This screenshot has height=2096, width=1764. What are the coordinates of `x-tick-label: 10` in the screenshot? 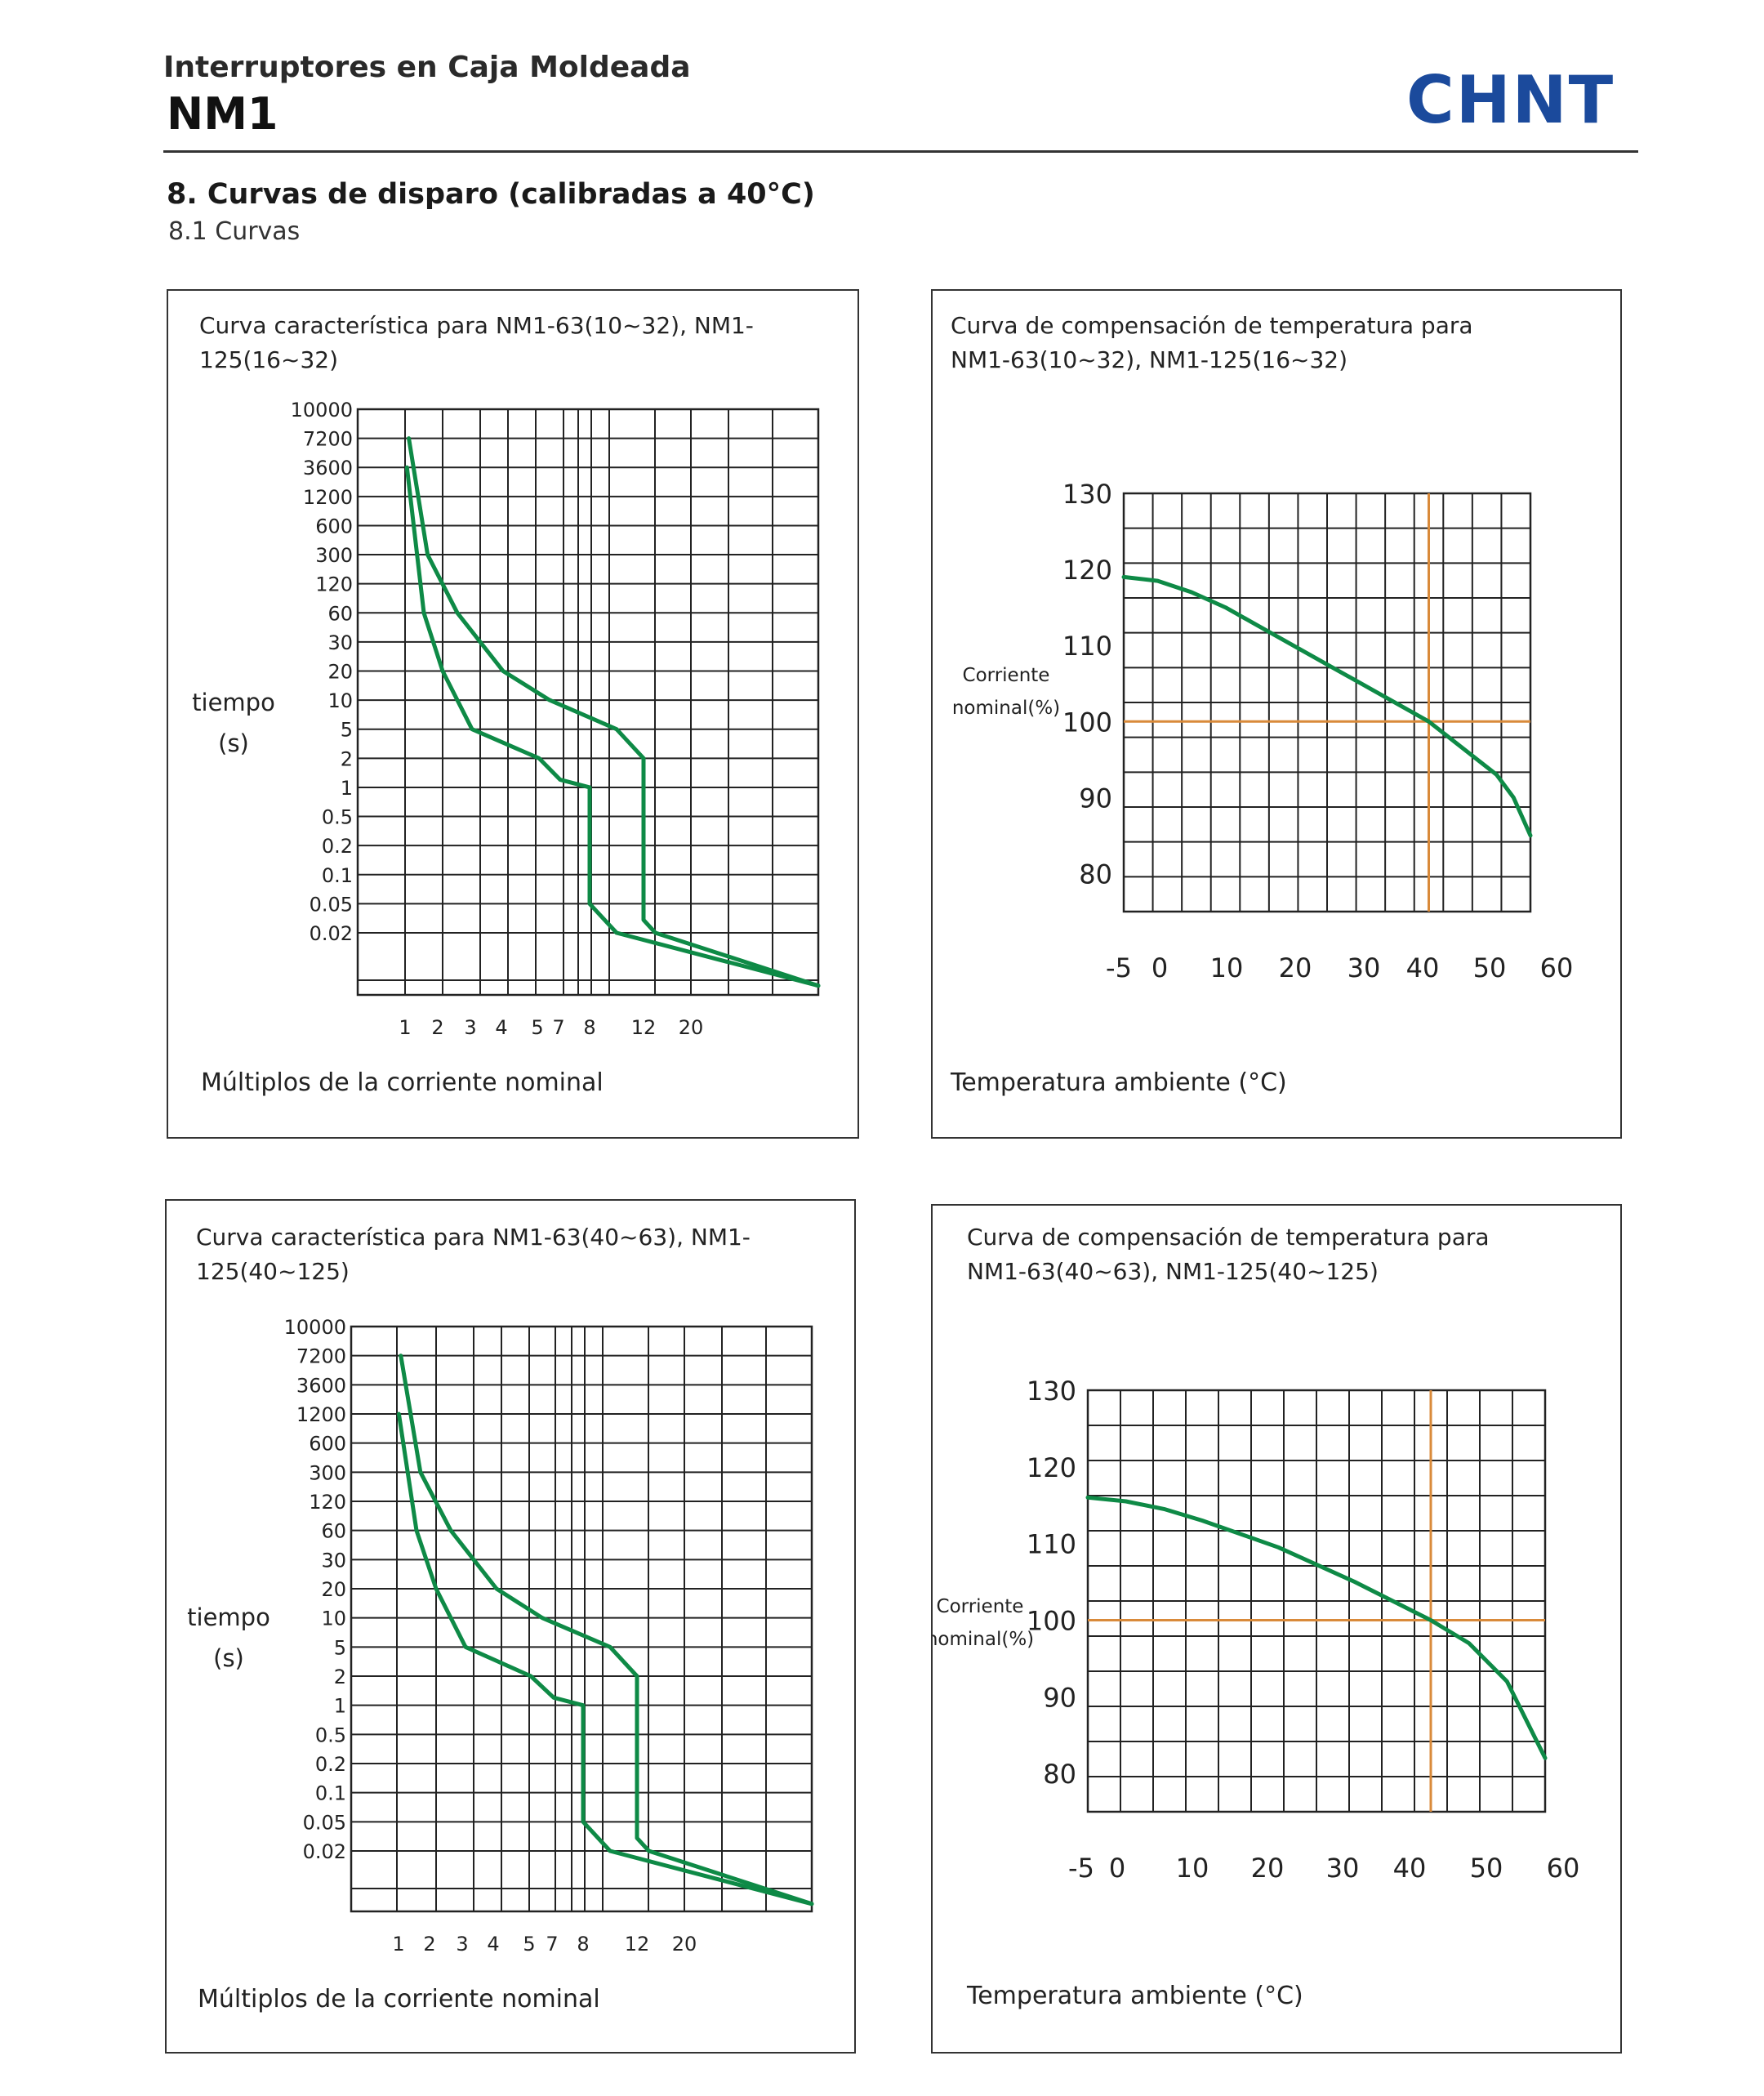 It's located at (1192, 1868).